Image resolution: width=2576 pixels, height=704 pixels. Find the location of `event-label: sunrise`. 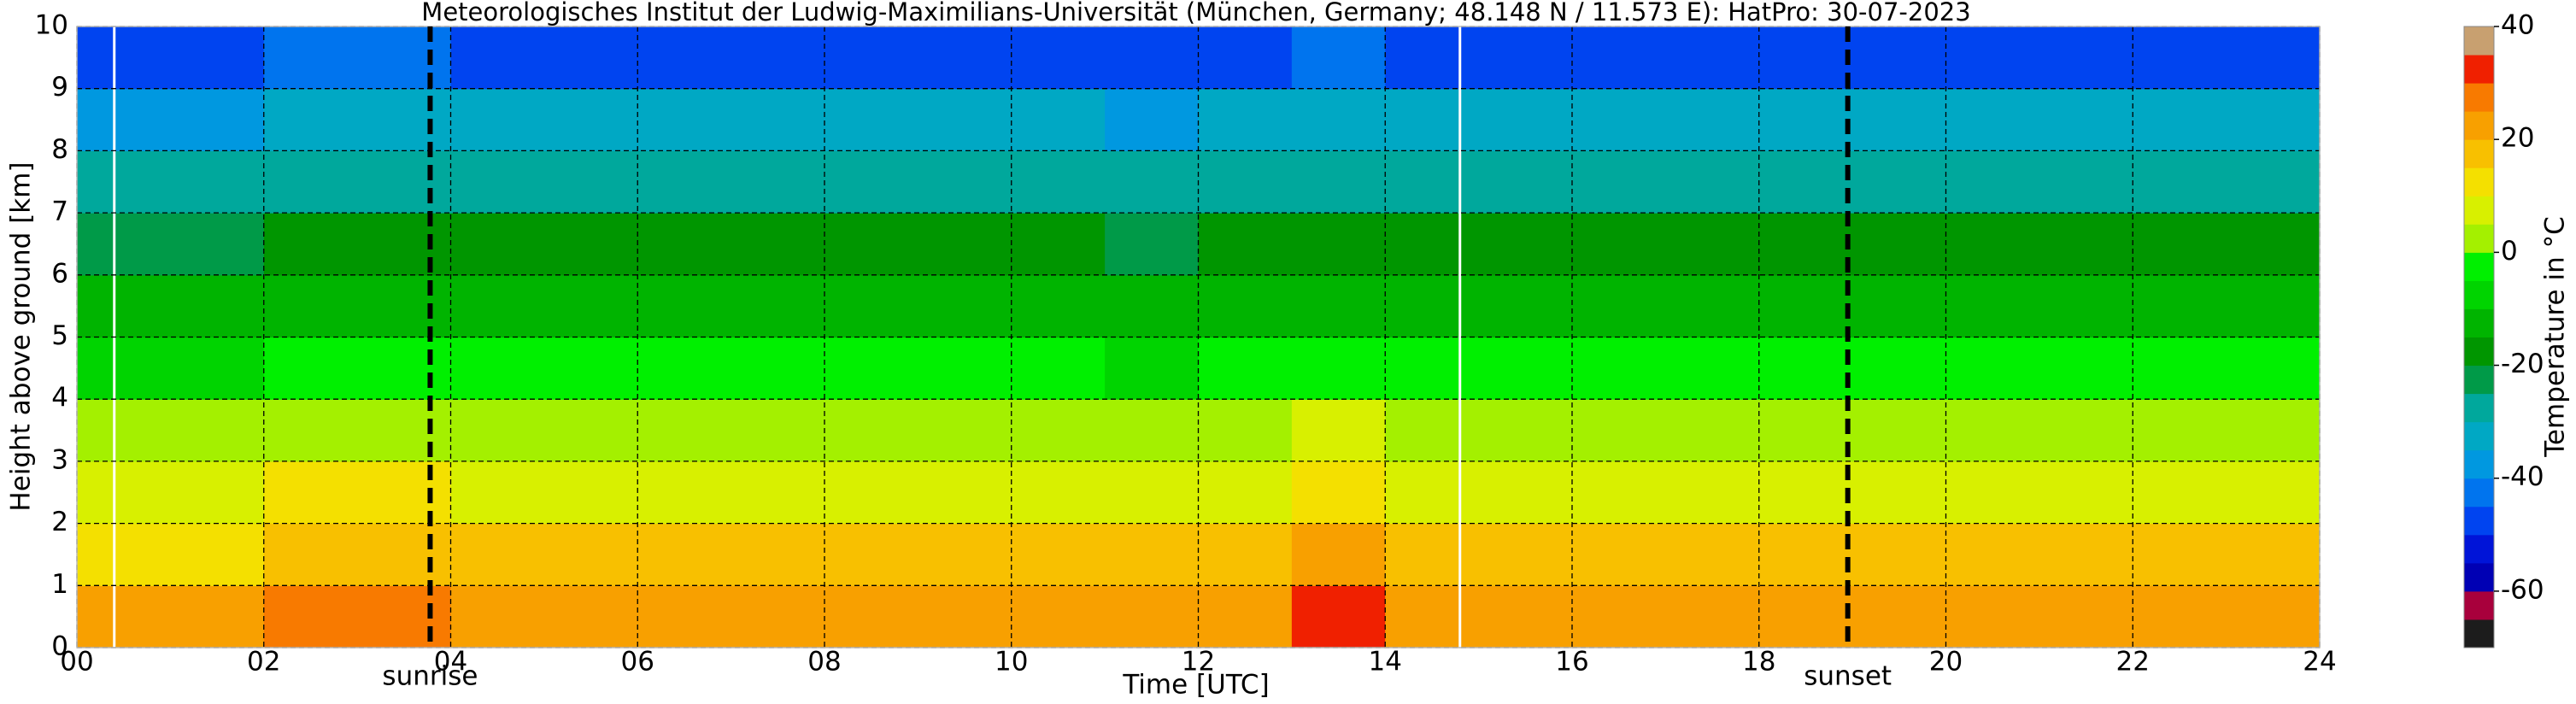

event-label: sunrise is located at coordinates (430, 676).